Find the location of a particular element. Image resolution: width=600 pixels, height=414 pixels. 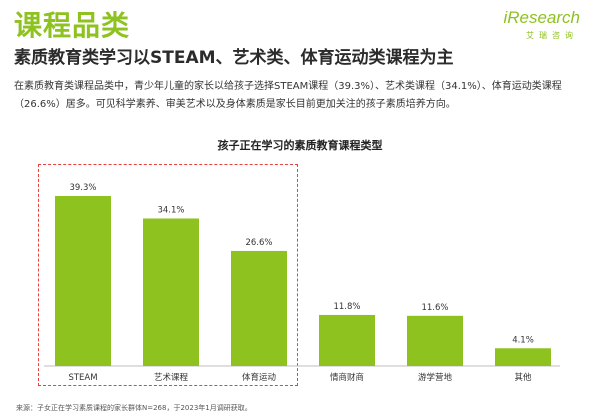

logo-text: iResearch is located at coordinates (541, 17).